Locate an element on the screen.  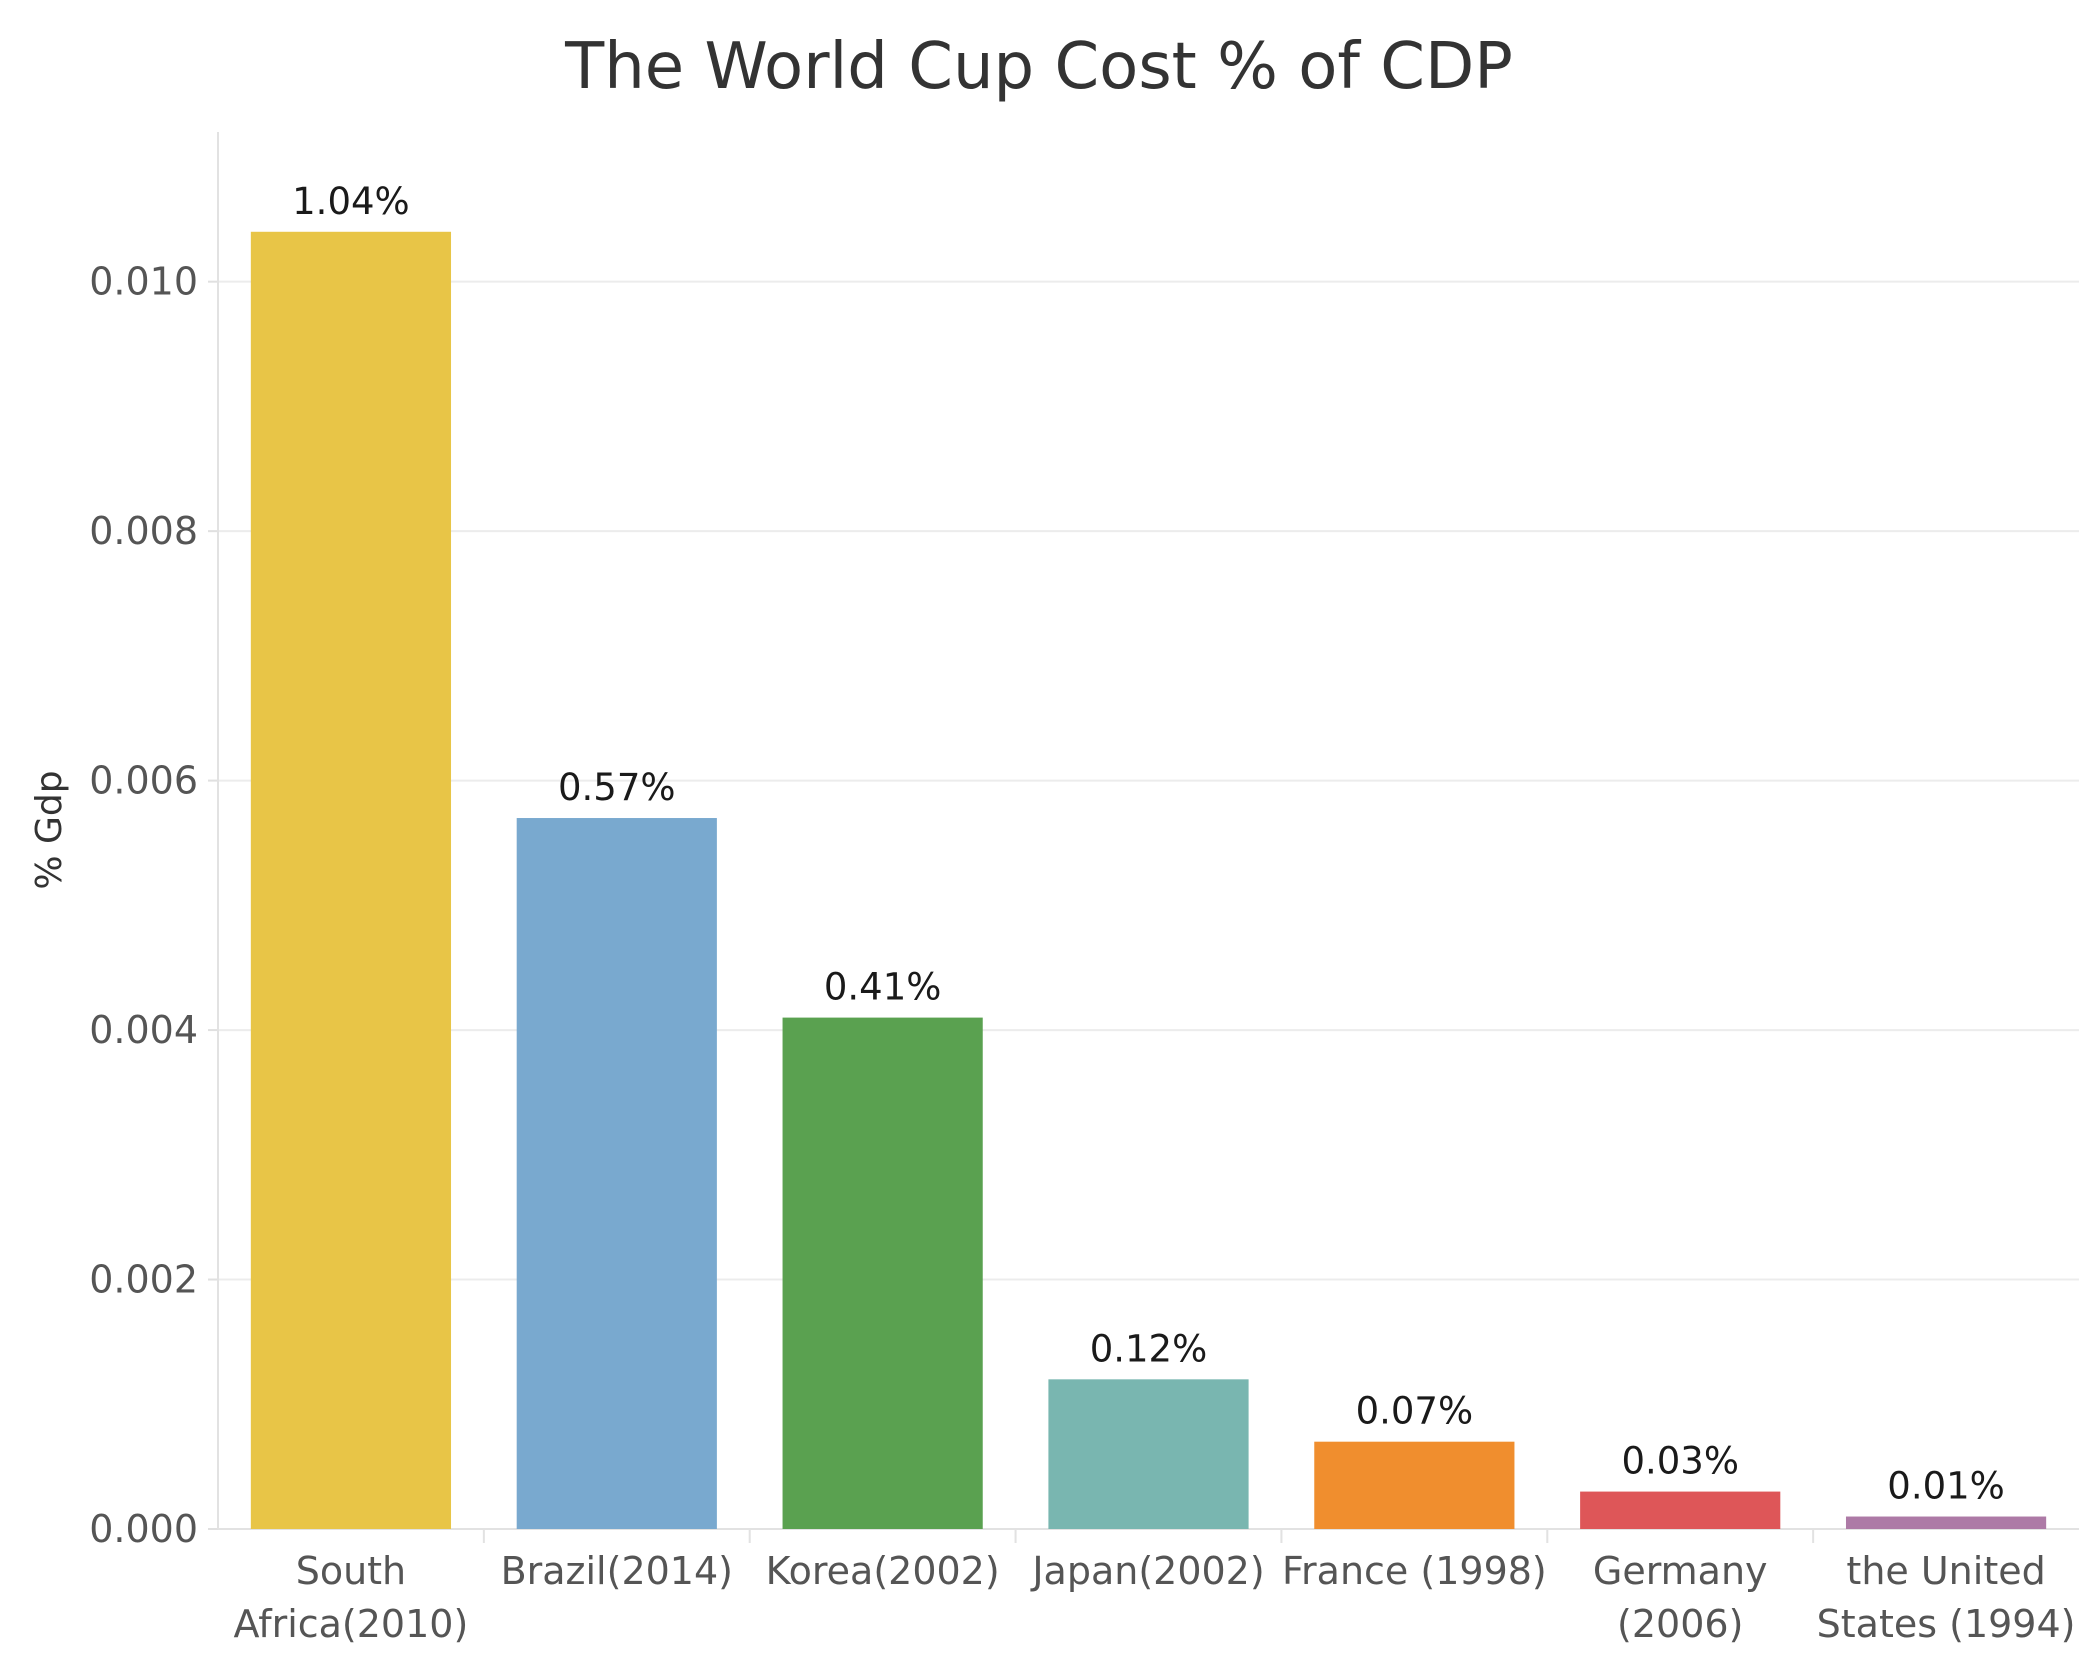
y-tick-label: 0.010 is located at coordinates (143, 282).